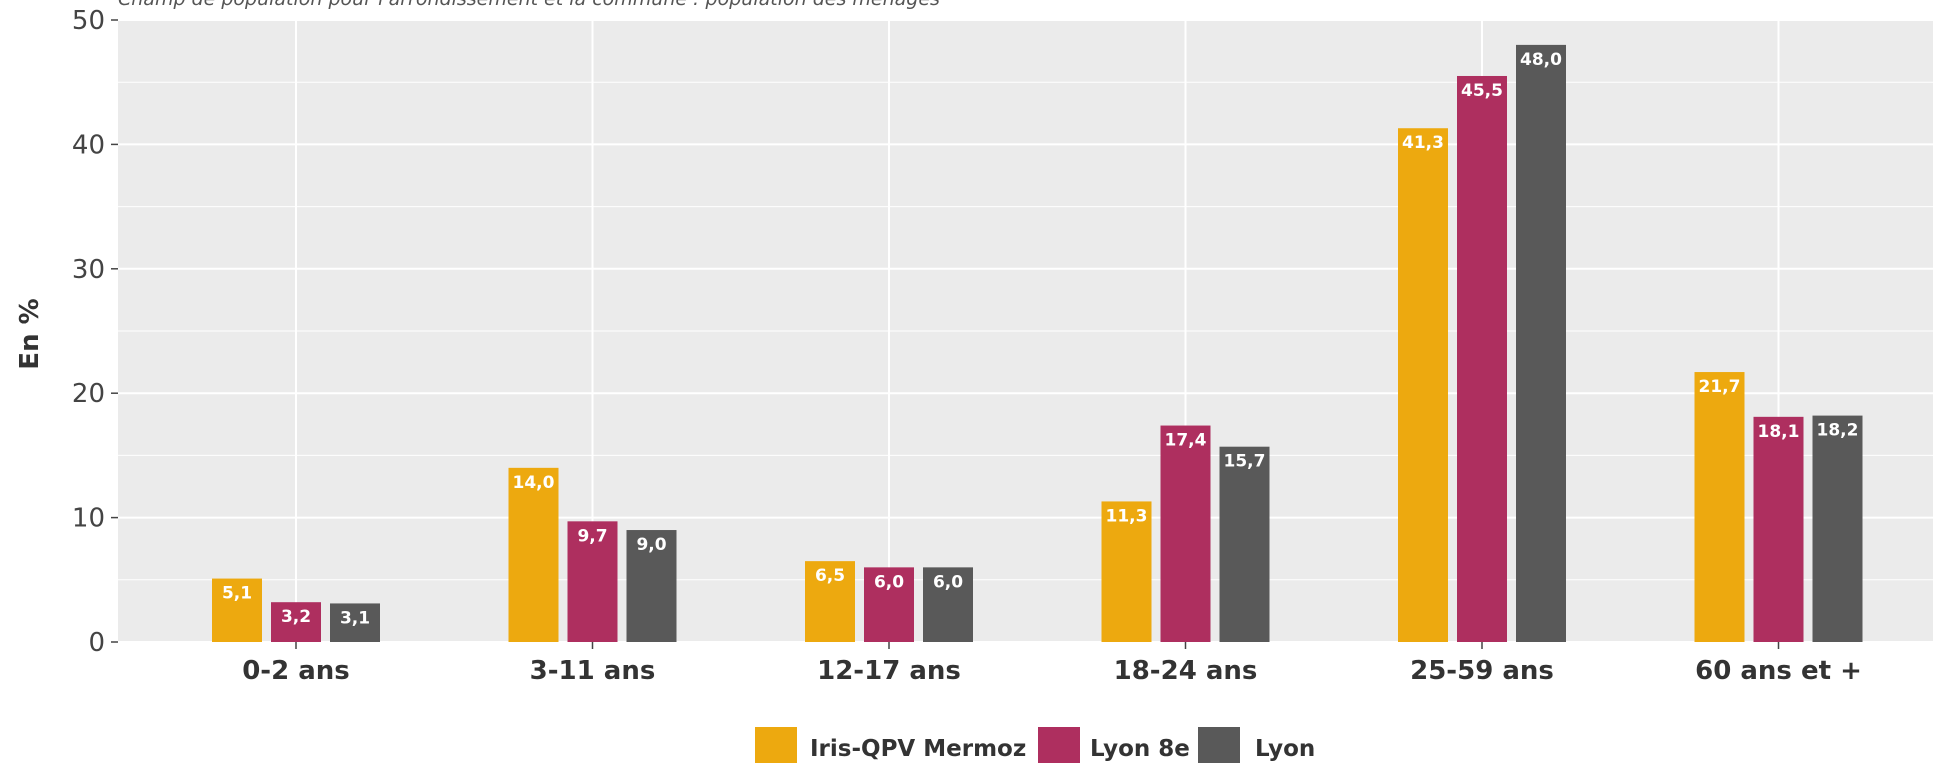 The width and height of the screenshot is (1933, 763). Describe the element at coordinates (30, 333) in the screenshot. I see `y-axis-label: En %` at that location.